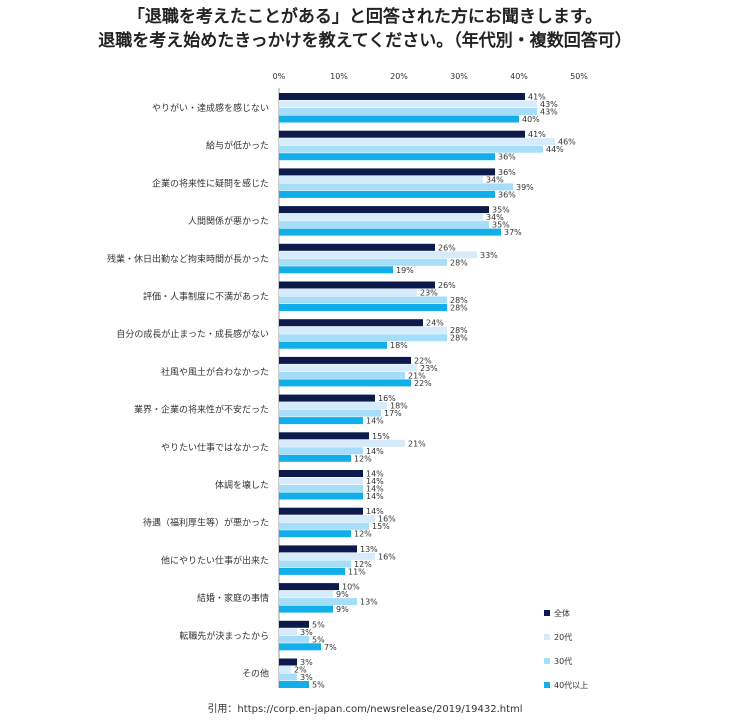  I want to click on category-label: その他, so click(255, 674).